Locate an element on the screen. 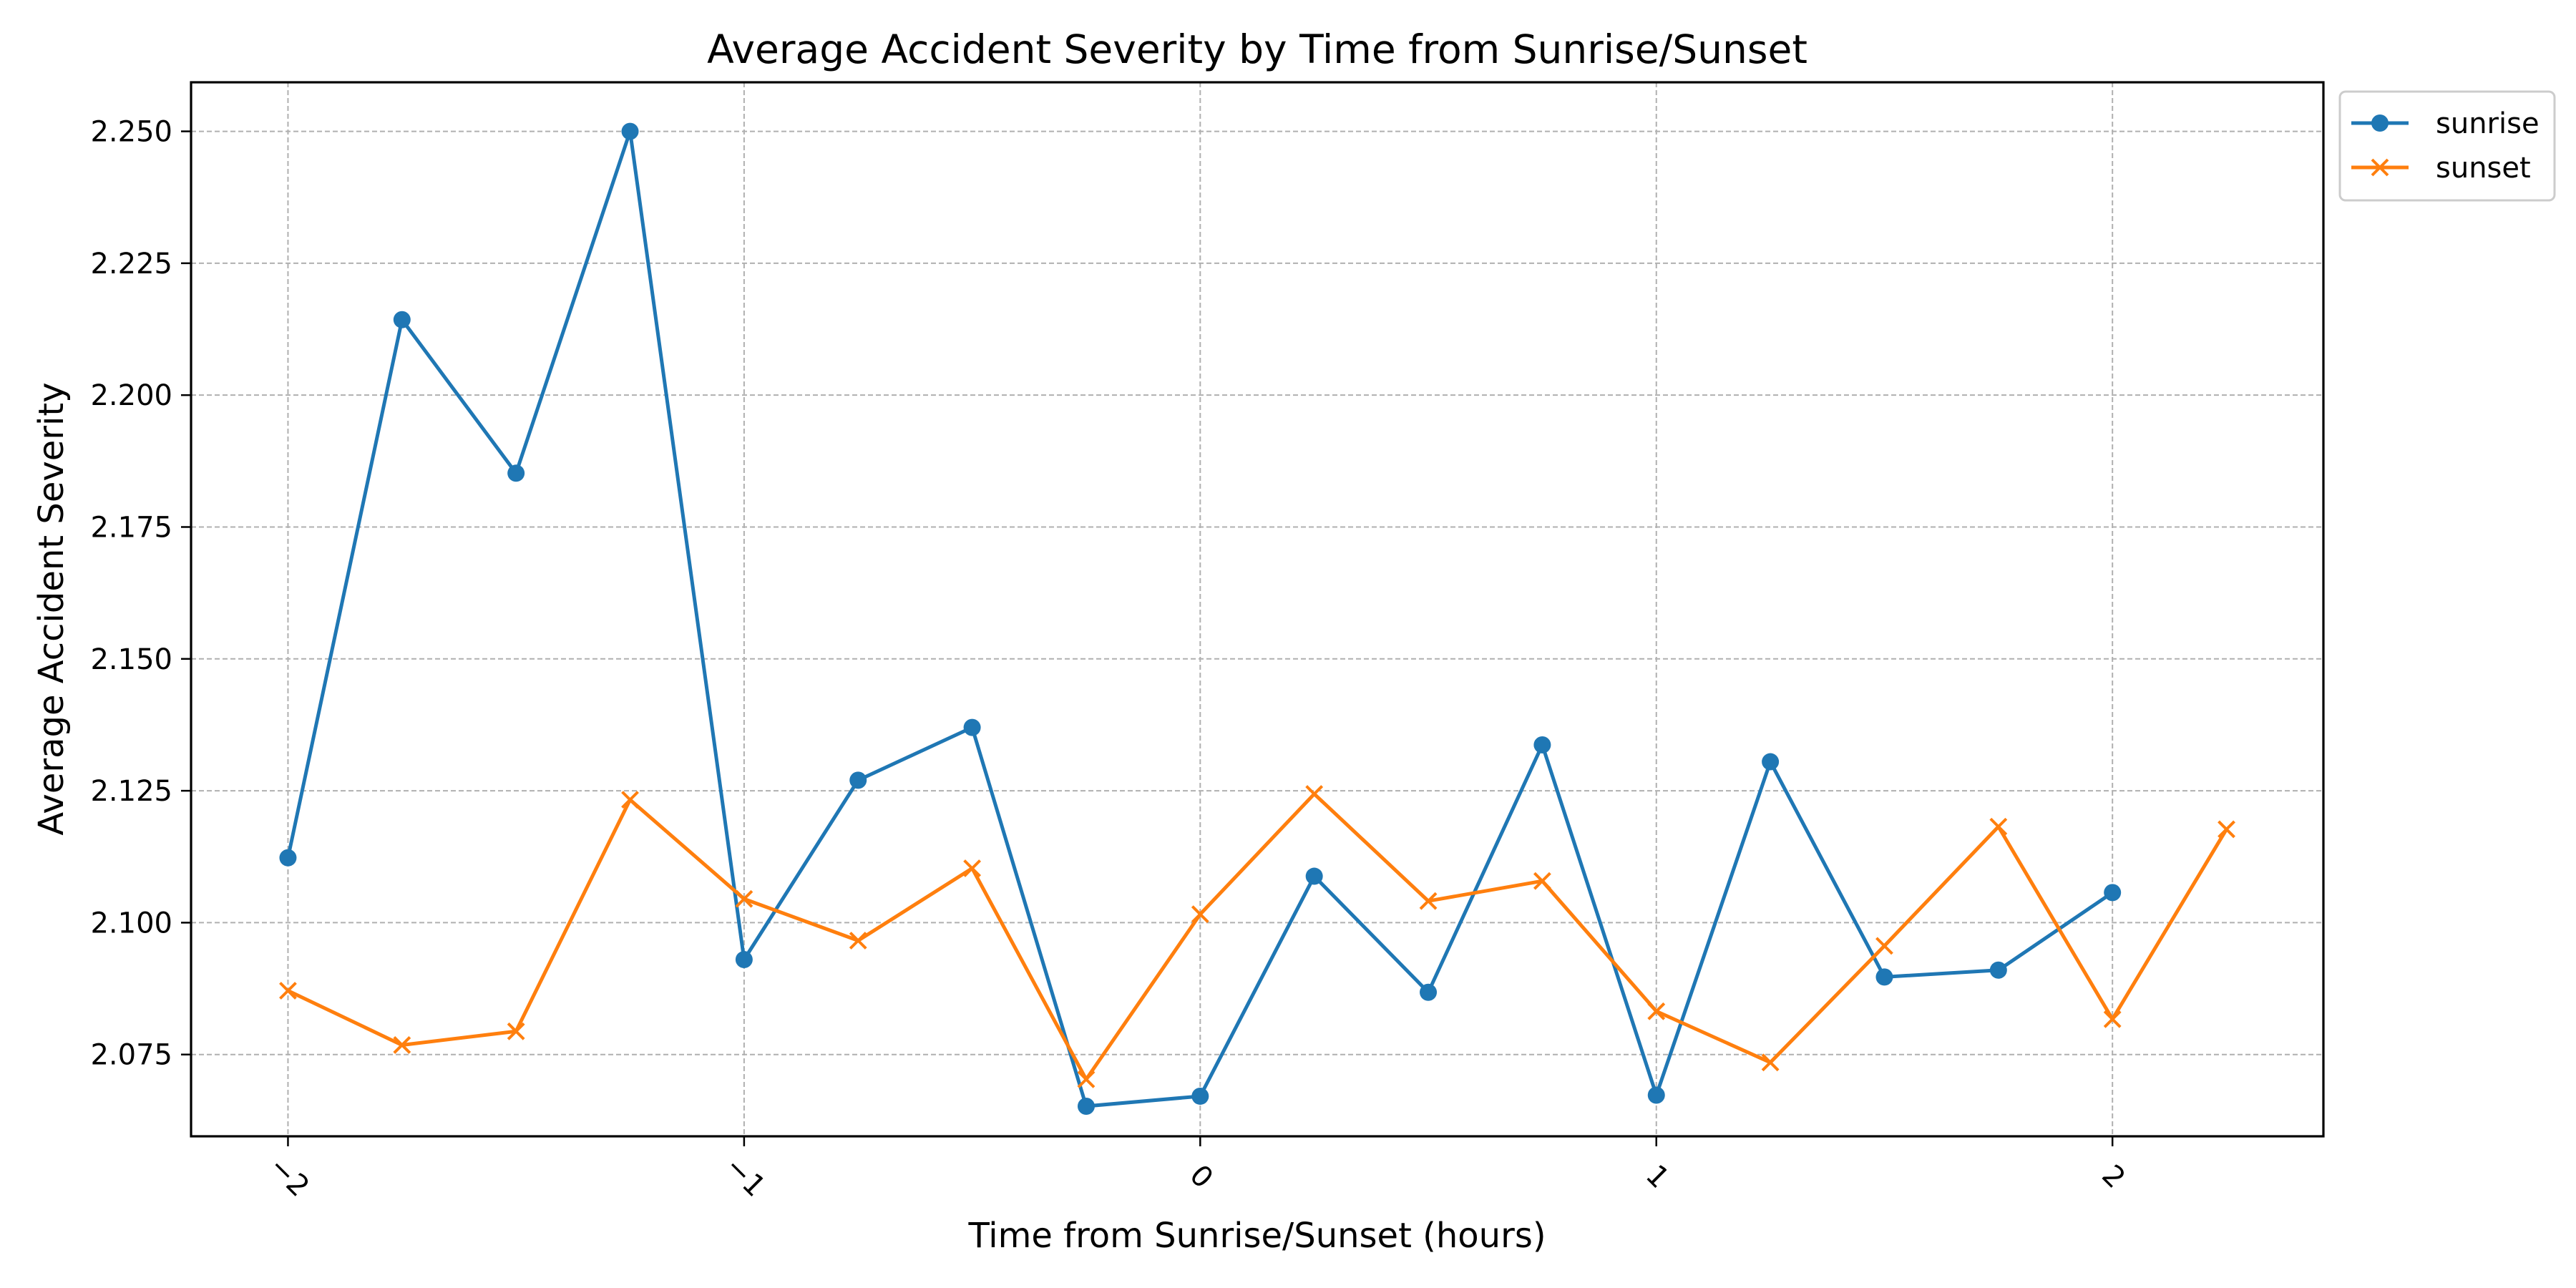 Image resolution: width=2576 pixels, height=1288 pixels. y-tick-label: 2.100 is located at coordinates (131, 923).